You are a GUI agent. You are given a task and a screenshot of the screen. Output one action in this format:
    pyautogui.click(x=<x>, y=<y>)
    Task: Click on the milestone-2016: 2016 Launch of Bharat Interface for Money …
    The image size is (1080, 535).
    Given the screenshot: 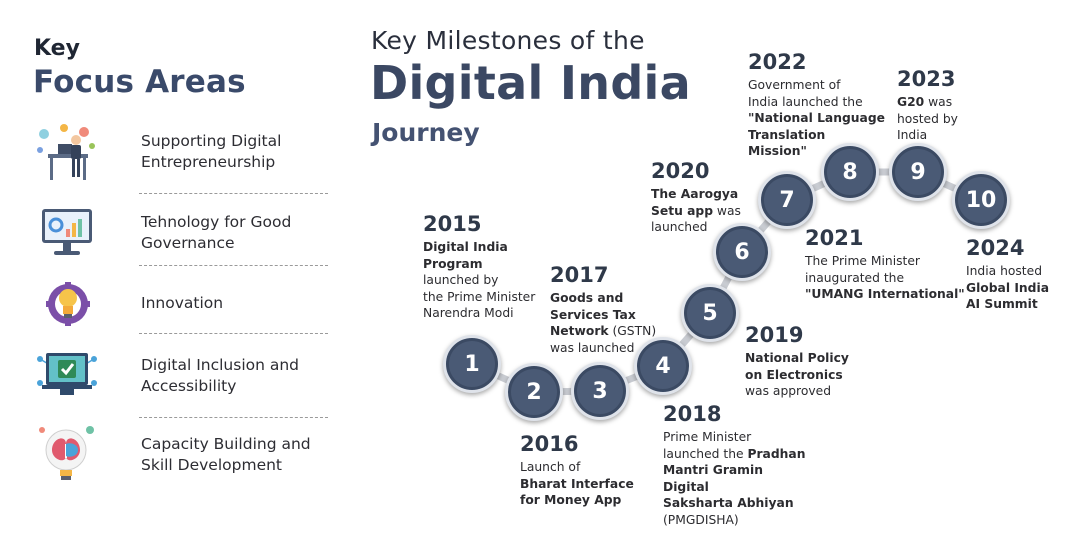 What is the action you would take?
    pyautogui.click(x=585, y=470)
    